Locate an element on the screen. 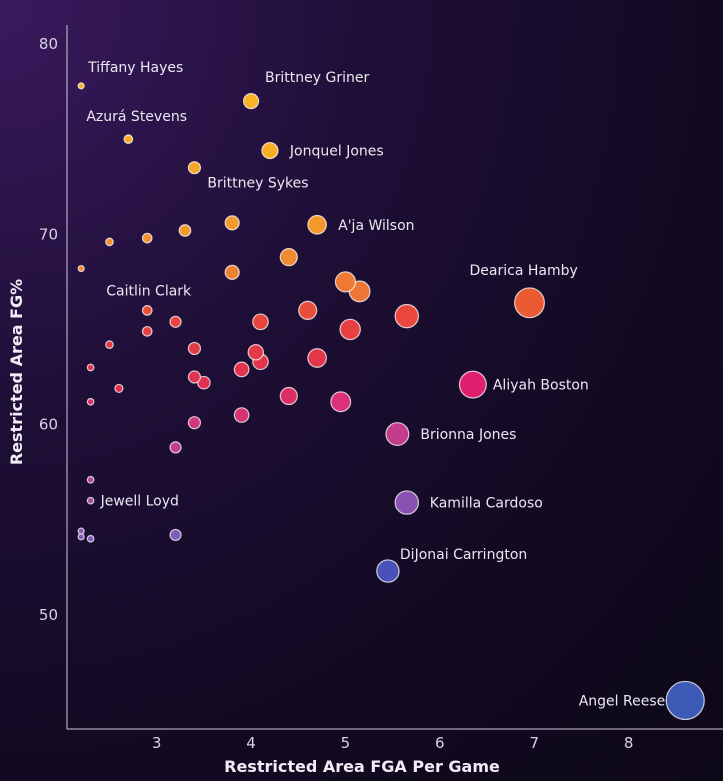 Image resolution: width=723 pixels, height=781 pixels. point-label: Brittney Sykes is located at coordinates (257, 184).